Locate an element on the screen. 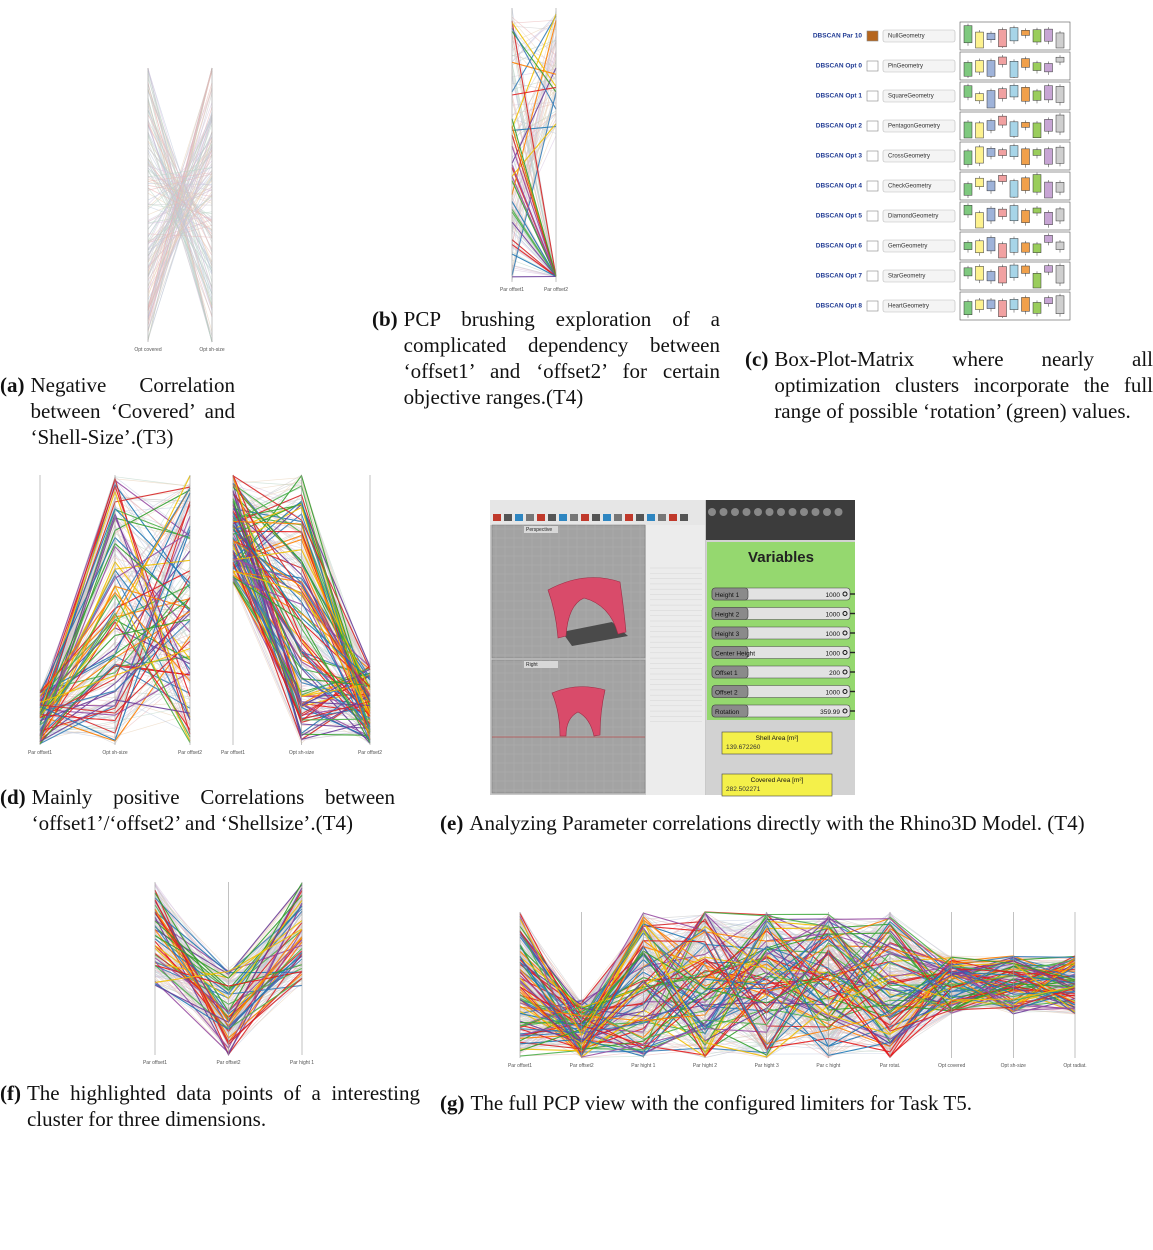 This screenshot has height=1250, width=1153. caption-label: (f) is located at coordinates (10, 1093).